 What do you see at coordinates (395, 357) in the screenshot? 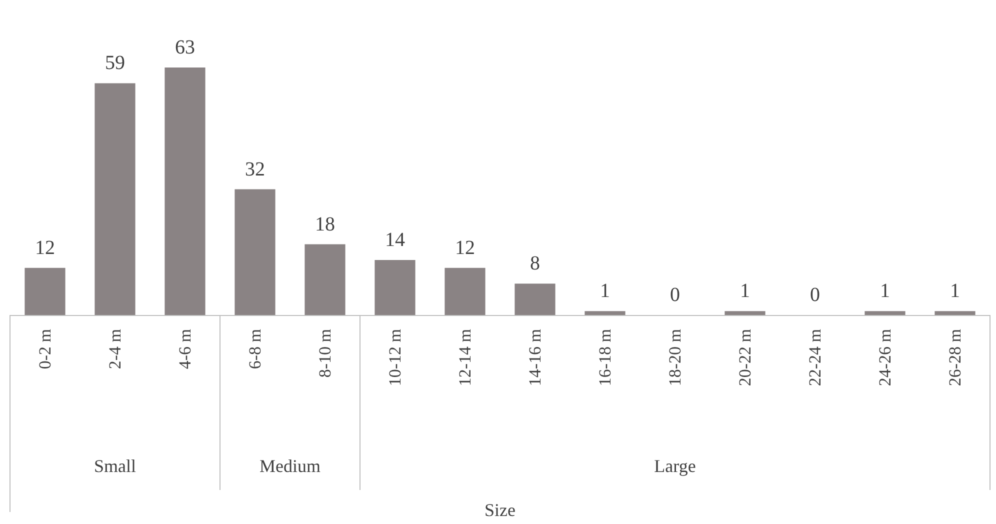
I see `x-tick-label: 10-12 m` at bounding box center [395, 357].